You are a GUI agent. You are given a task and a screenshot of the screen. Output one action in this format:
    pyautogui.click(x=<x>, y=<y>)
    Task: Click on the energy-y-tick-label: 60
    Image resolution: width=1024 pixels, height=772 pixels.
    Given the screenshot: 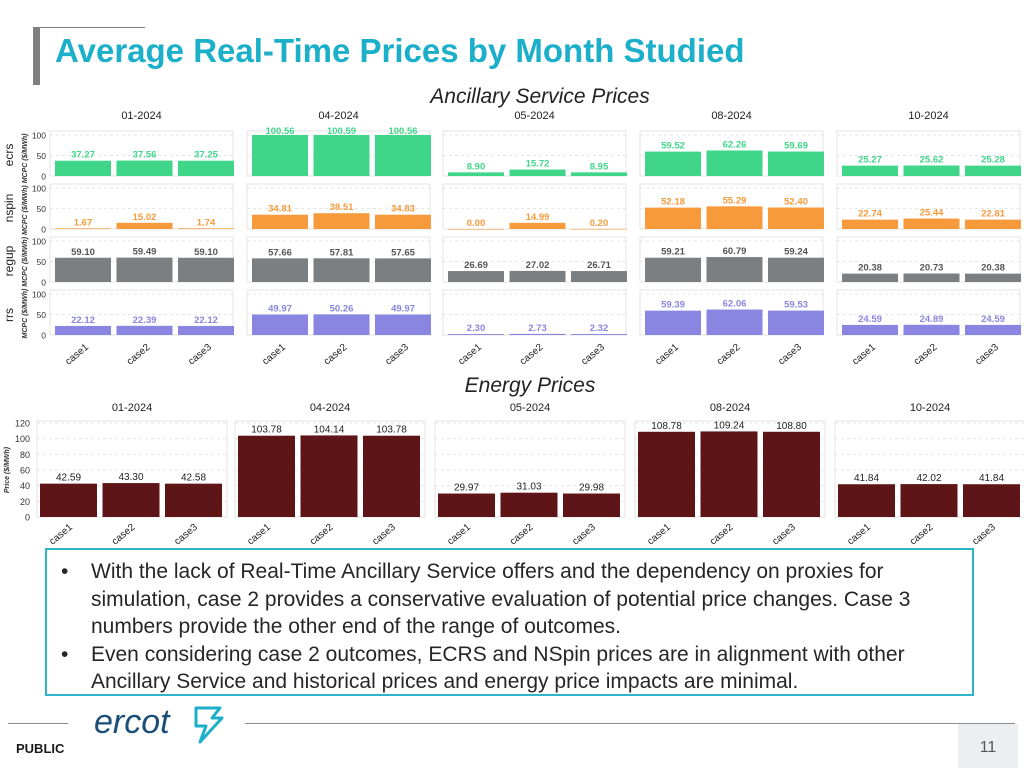 What is the action you would take?
    pyautogui.click(x=25, y=471)
    